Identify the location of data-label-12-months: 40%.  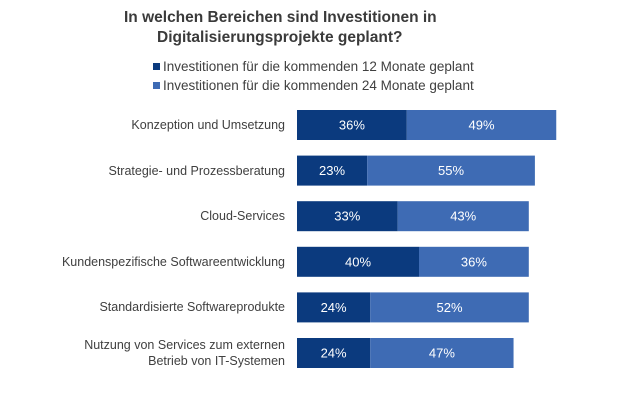
(358, 261).